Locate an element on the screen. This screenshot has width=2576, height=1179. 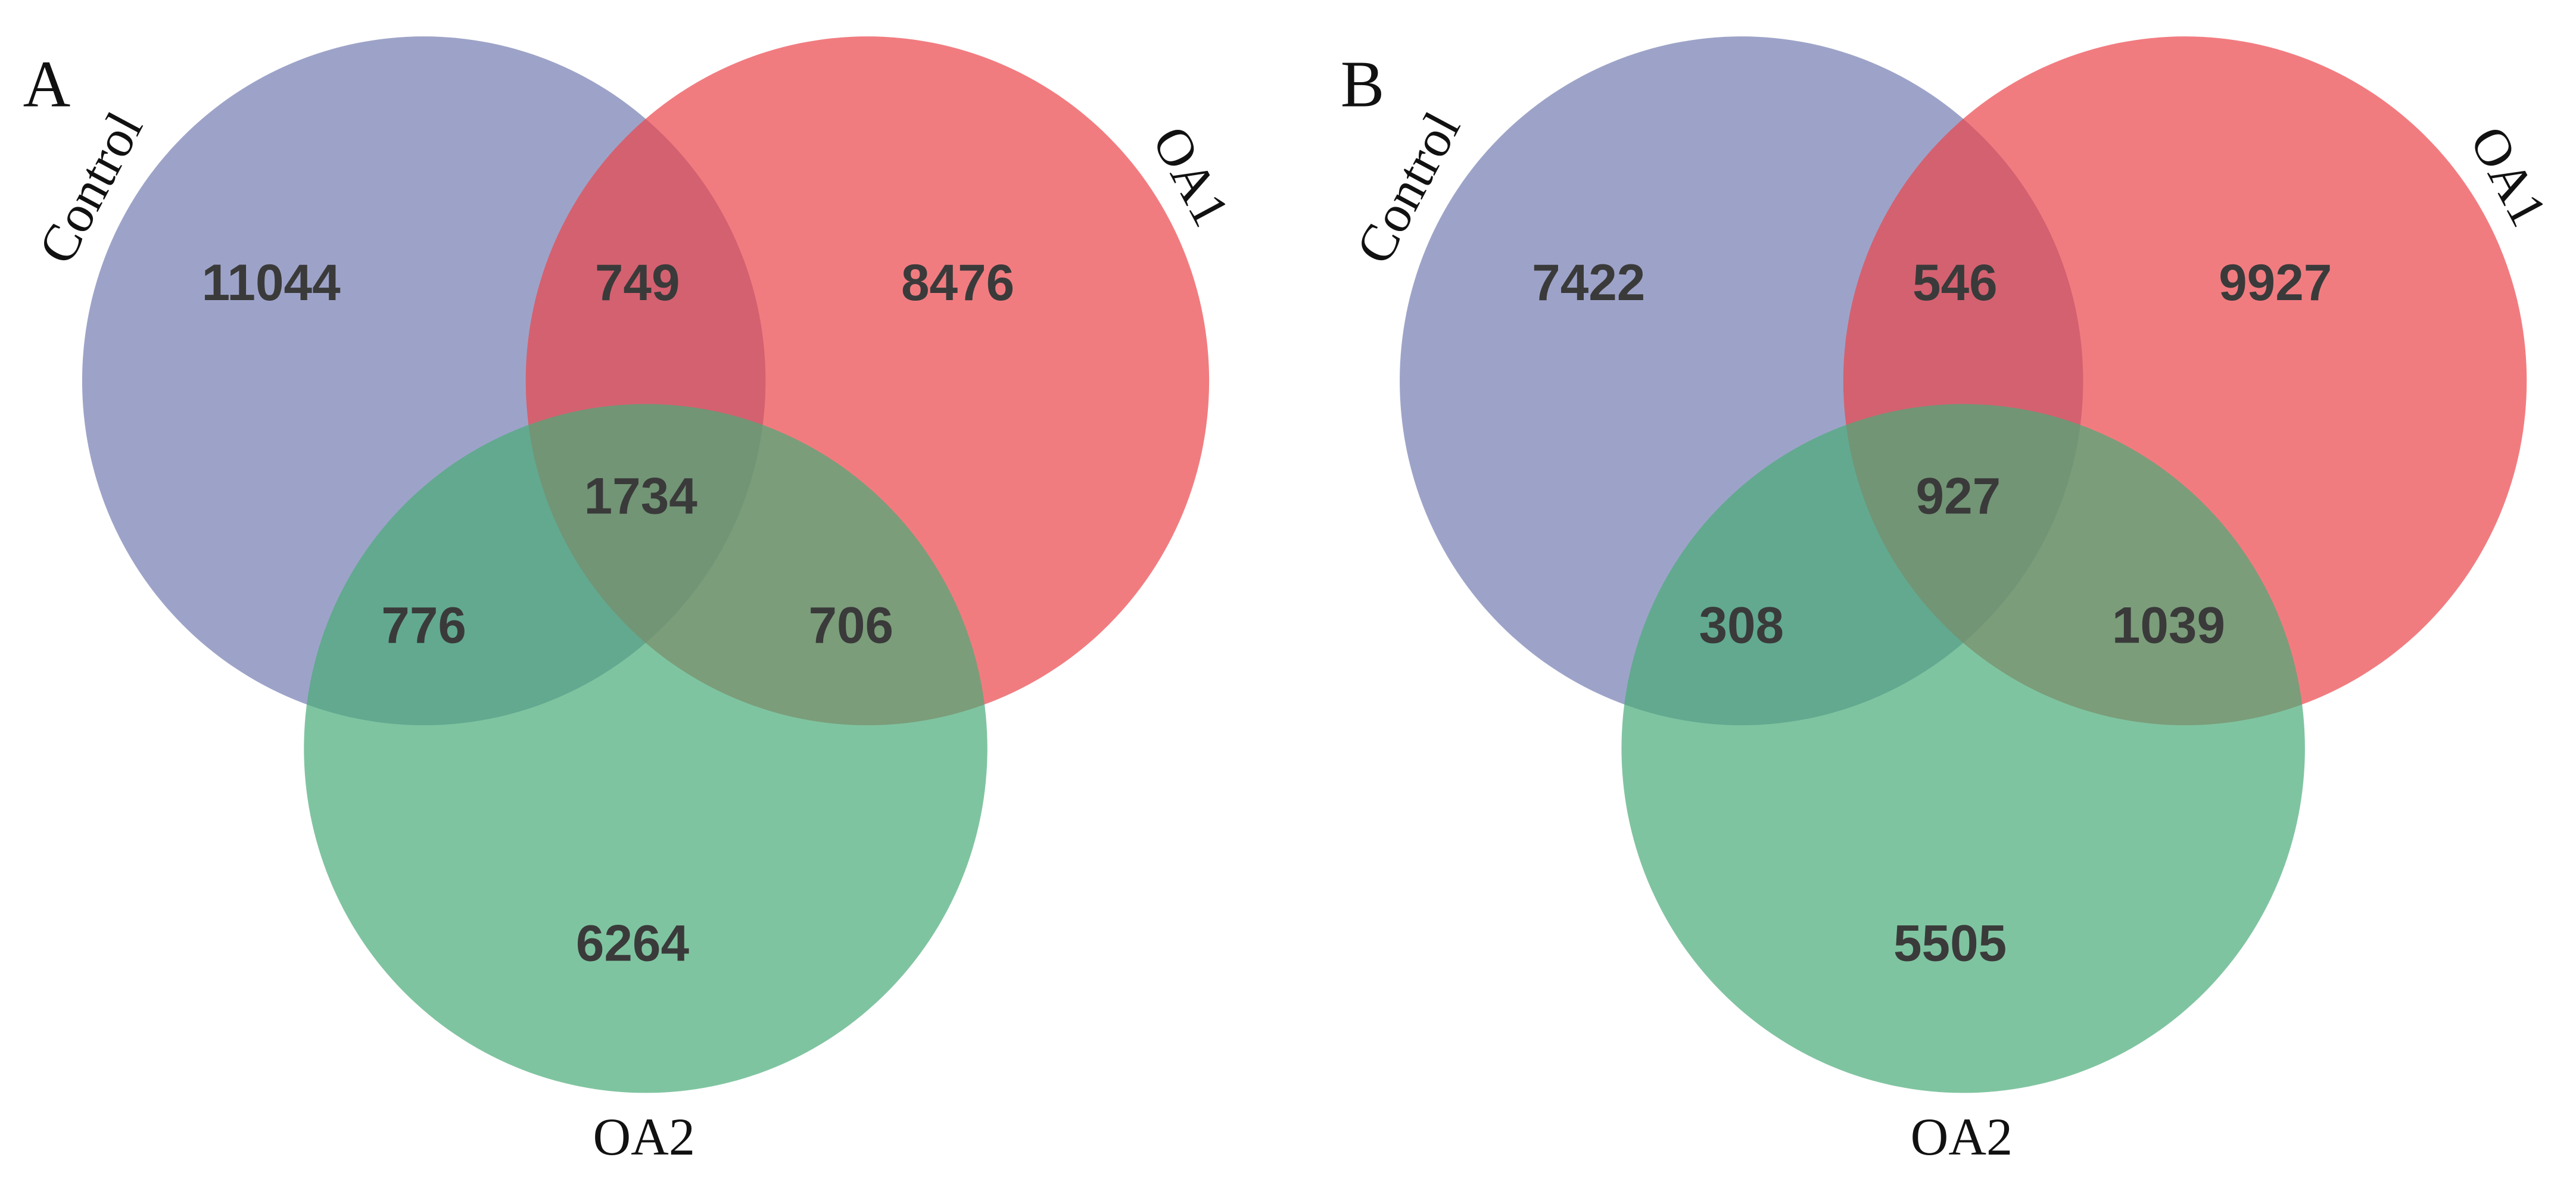
region-count: 8476 is located at coordinates (957, 282).